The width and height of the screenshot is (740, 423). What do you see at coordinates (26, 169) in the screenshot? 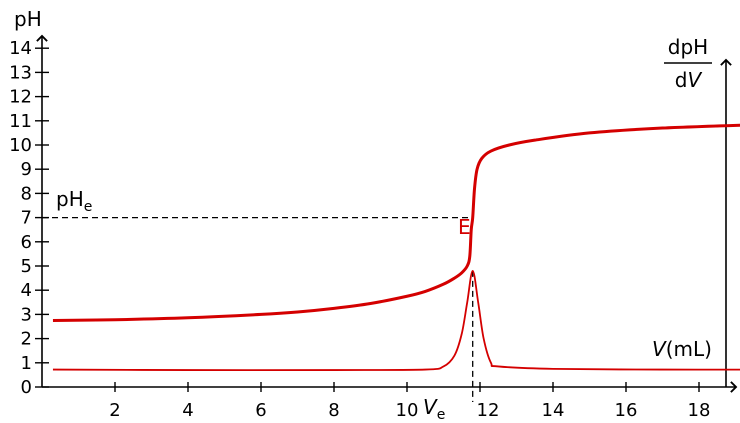
I see `y-tick-label: 9` at bounding box center [26, 169].